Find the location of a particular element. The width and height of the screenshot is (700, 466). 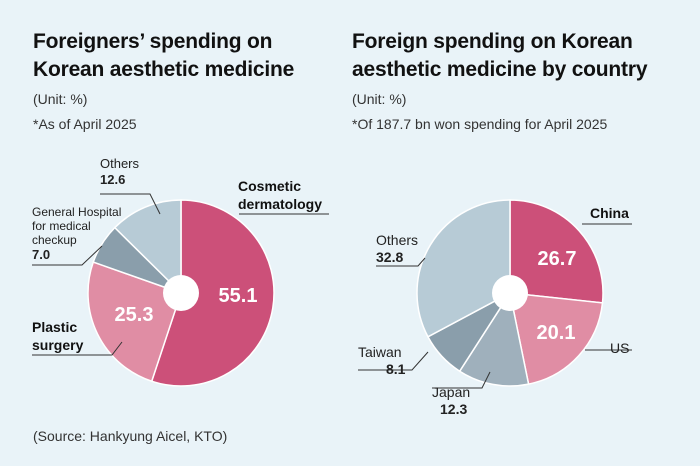

leader-others-left is located at coordinates (130, 204).